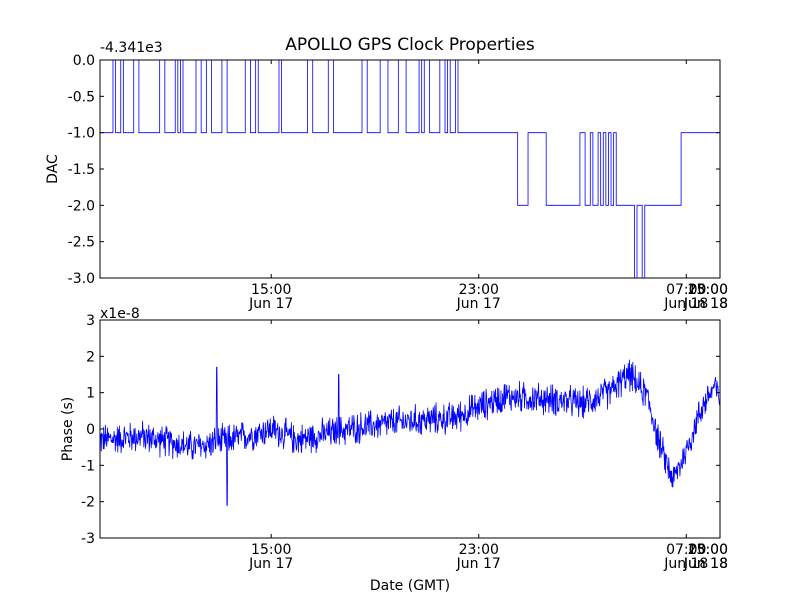  Describe the element at coordinates (90, 357) in the screenshot. I see `phase-y-tick-label: 2` at that location.